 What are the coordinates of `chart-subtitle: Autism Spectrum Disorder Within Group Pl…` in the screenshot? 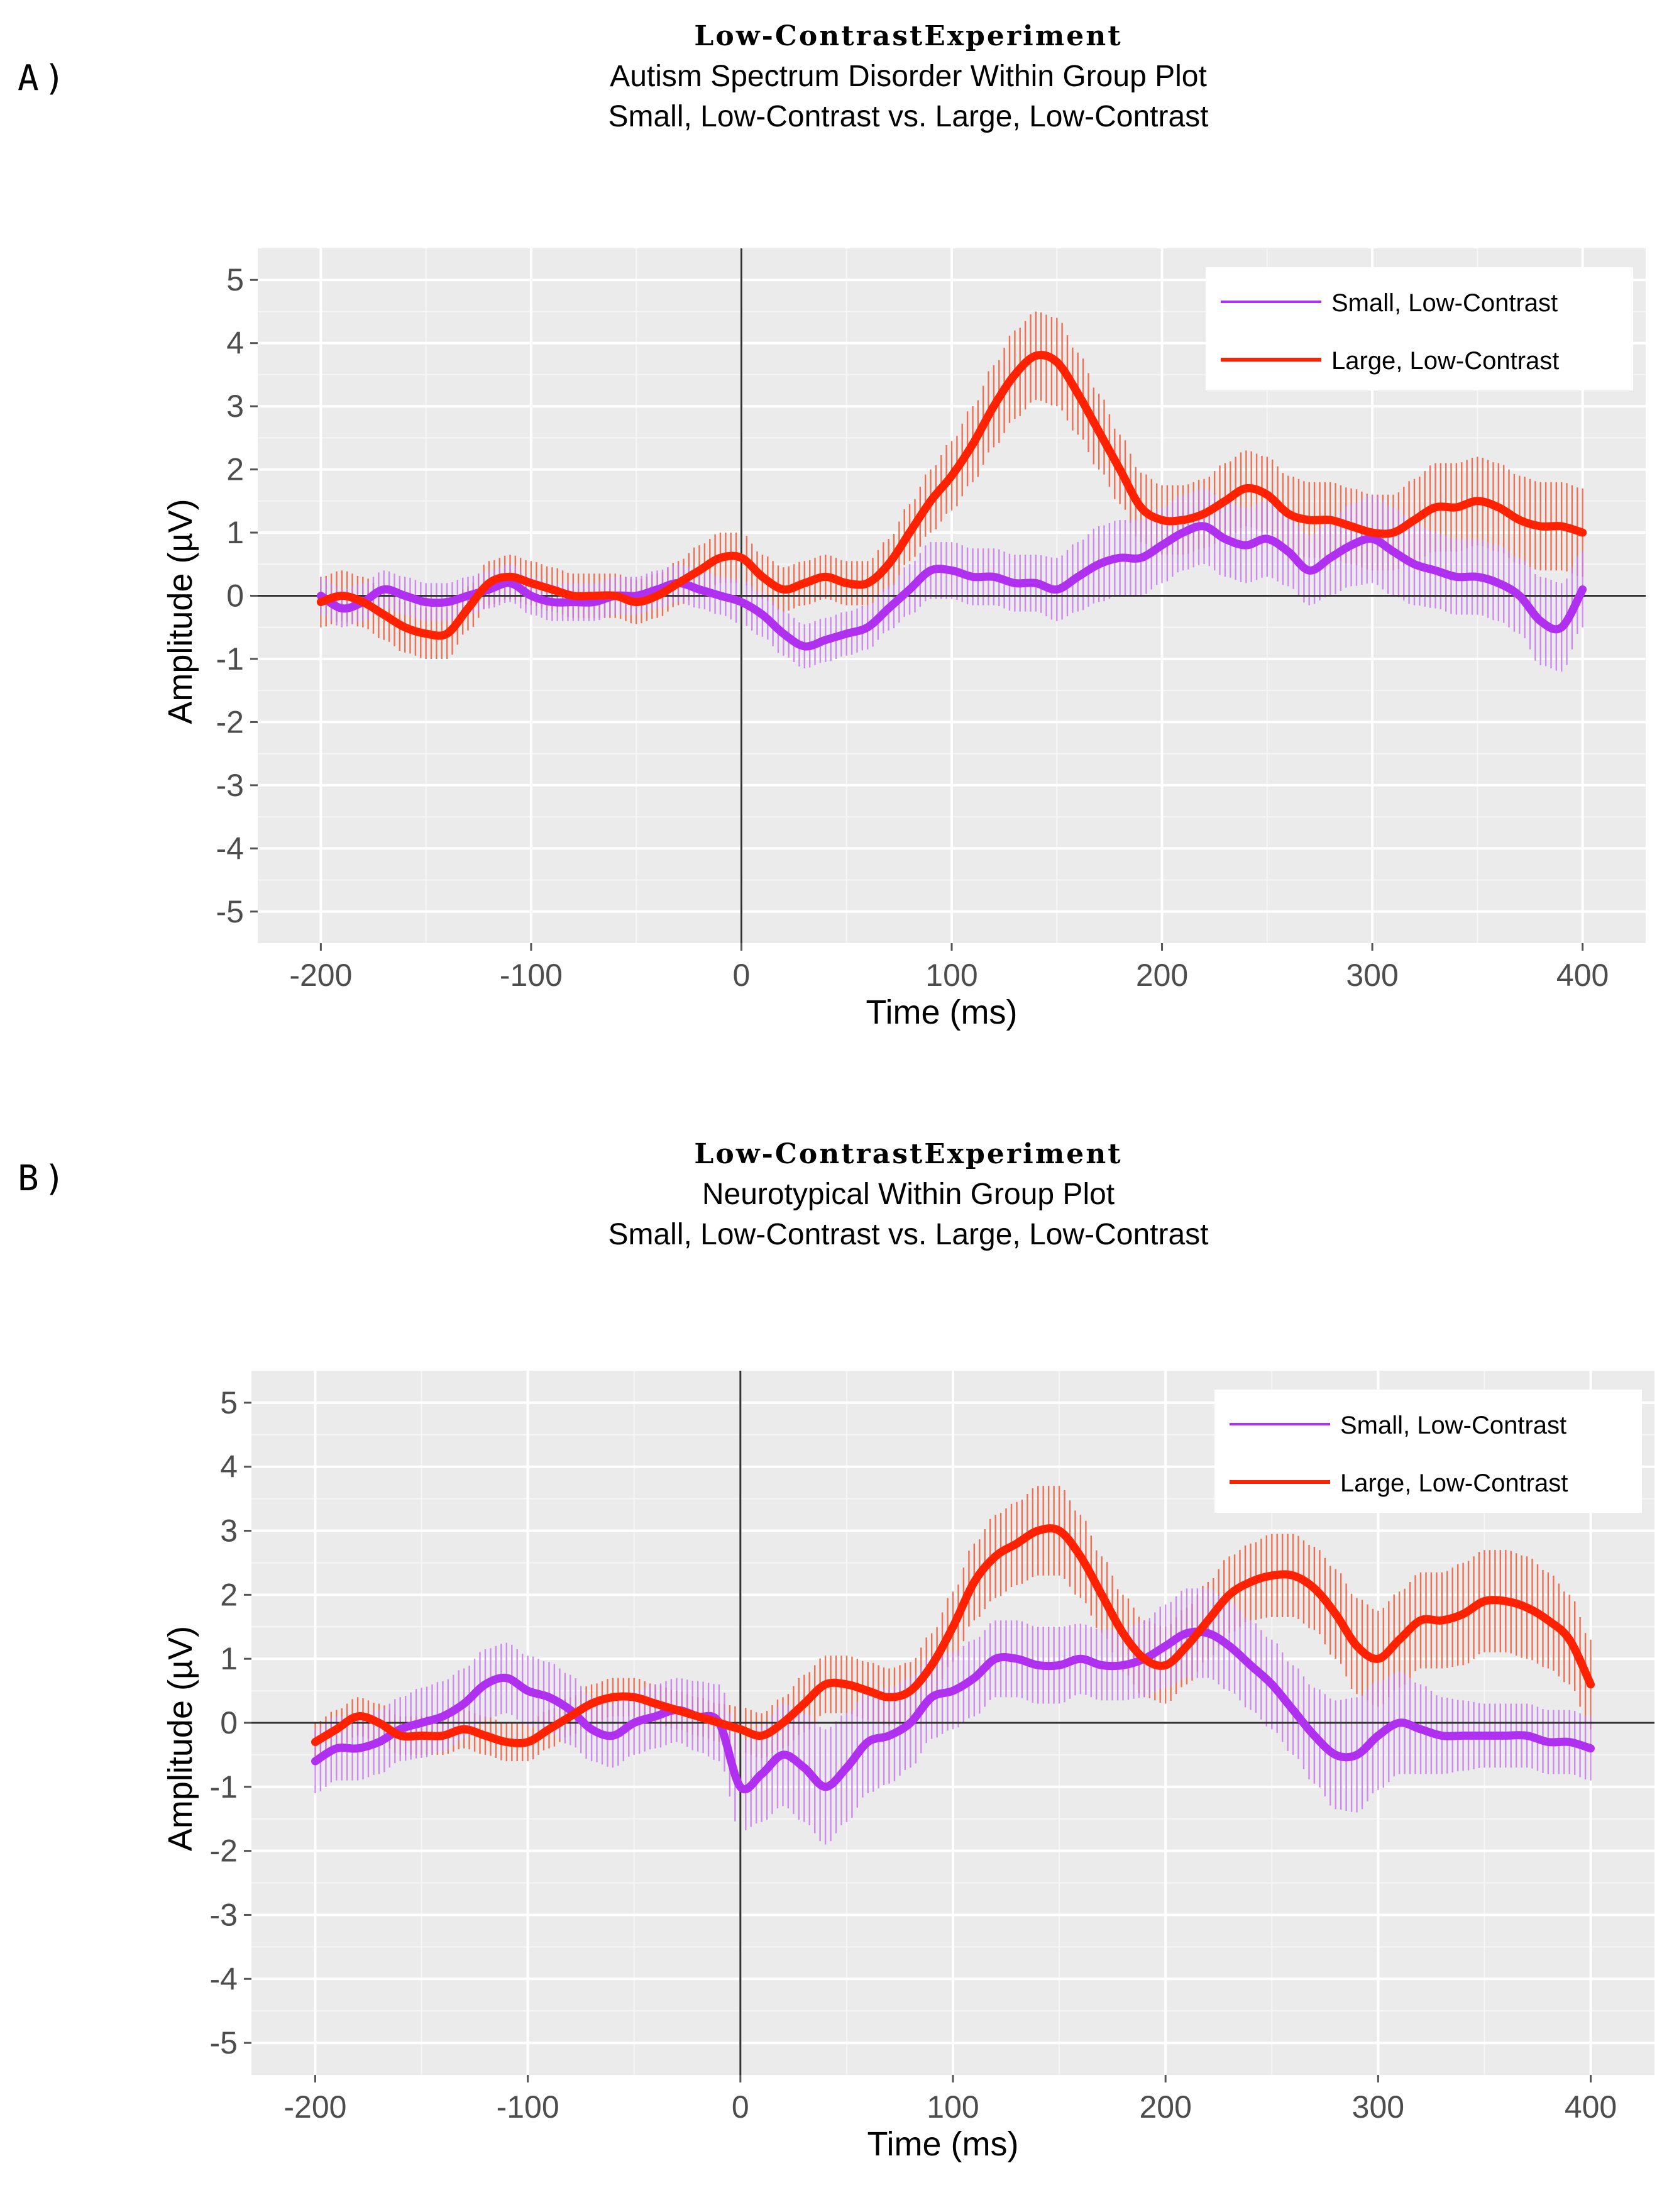 It's located at (908, 76).